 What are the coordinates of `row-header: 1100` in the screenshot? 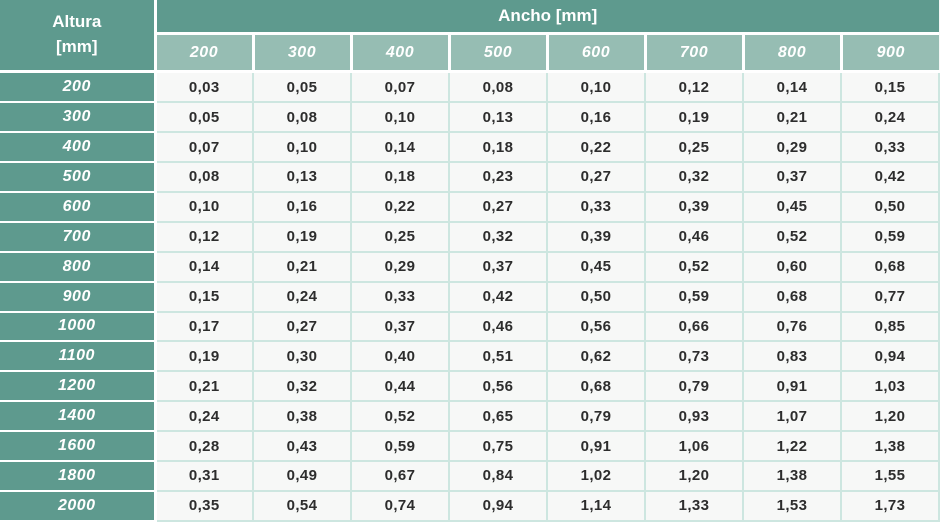 It's located at (78, 357).